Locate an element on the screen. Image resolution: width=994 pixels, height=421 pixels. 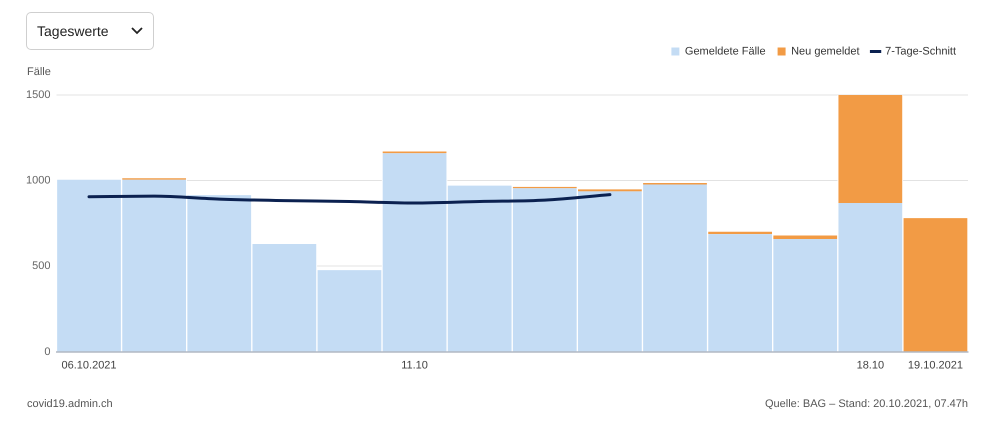
y-tick-label: 1500 is located at coordinates (38, 95).